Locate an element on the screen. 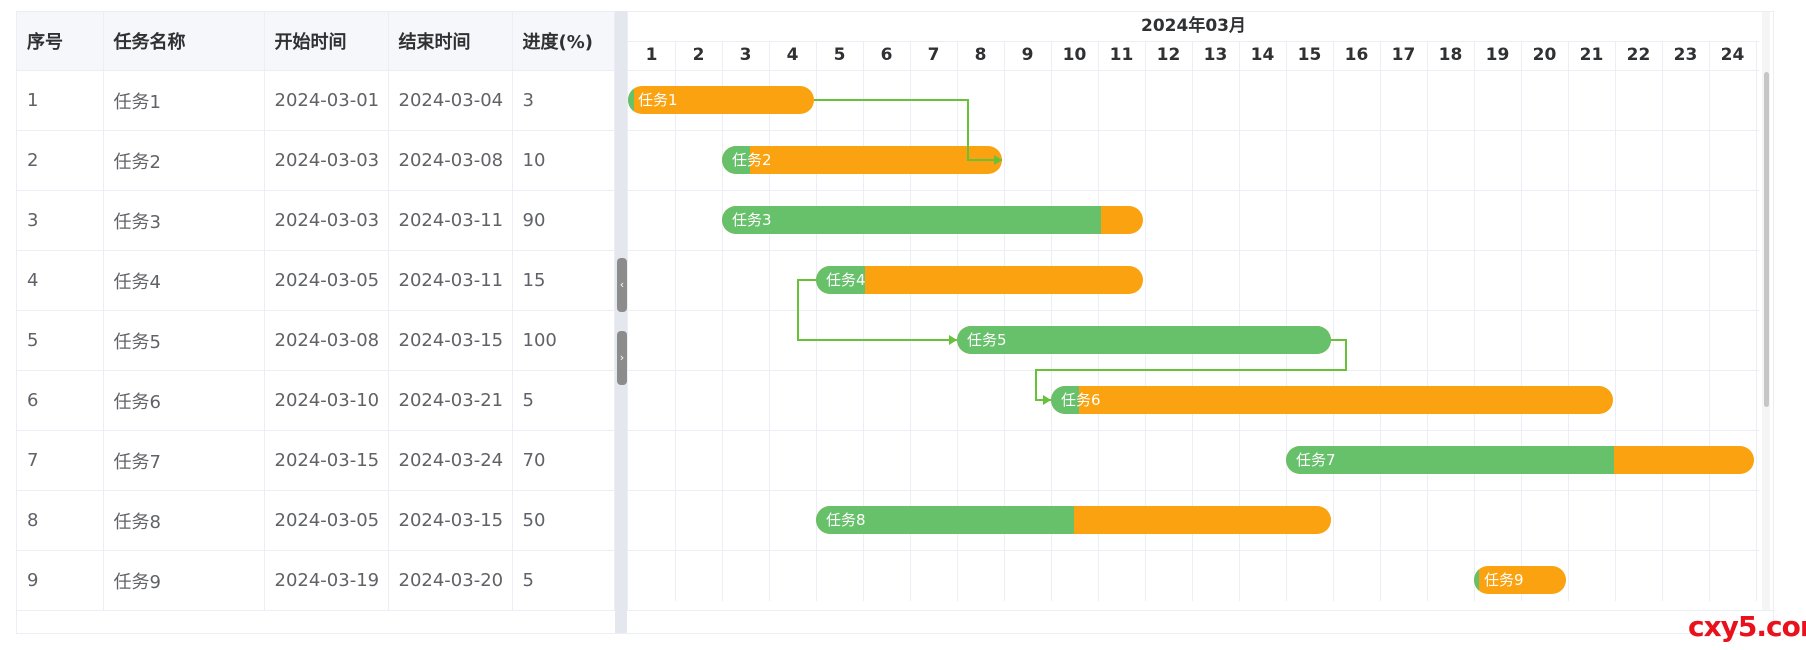 Image resolution: width=1806 pixels, height=650 pixels. collapse-left-button: ‹ is located at coordinates (622, 285).